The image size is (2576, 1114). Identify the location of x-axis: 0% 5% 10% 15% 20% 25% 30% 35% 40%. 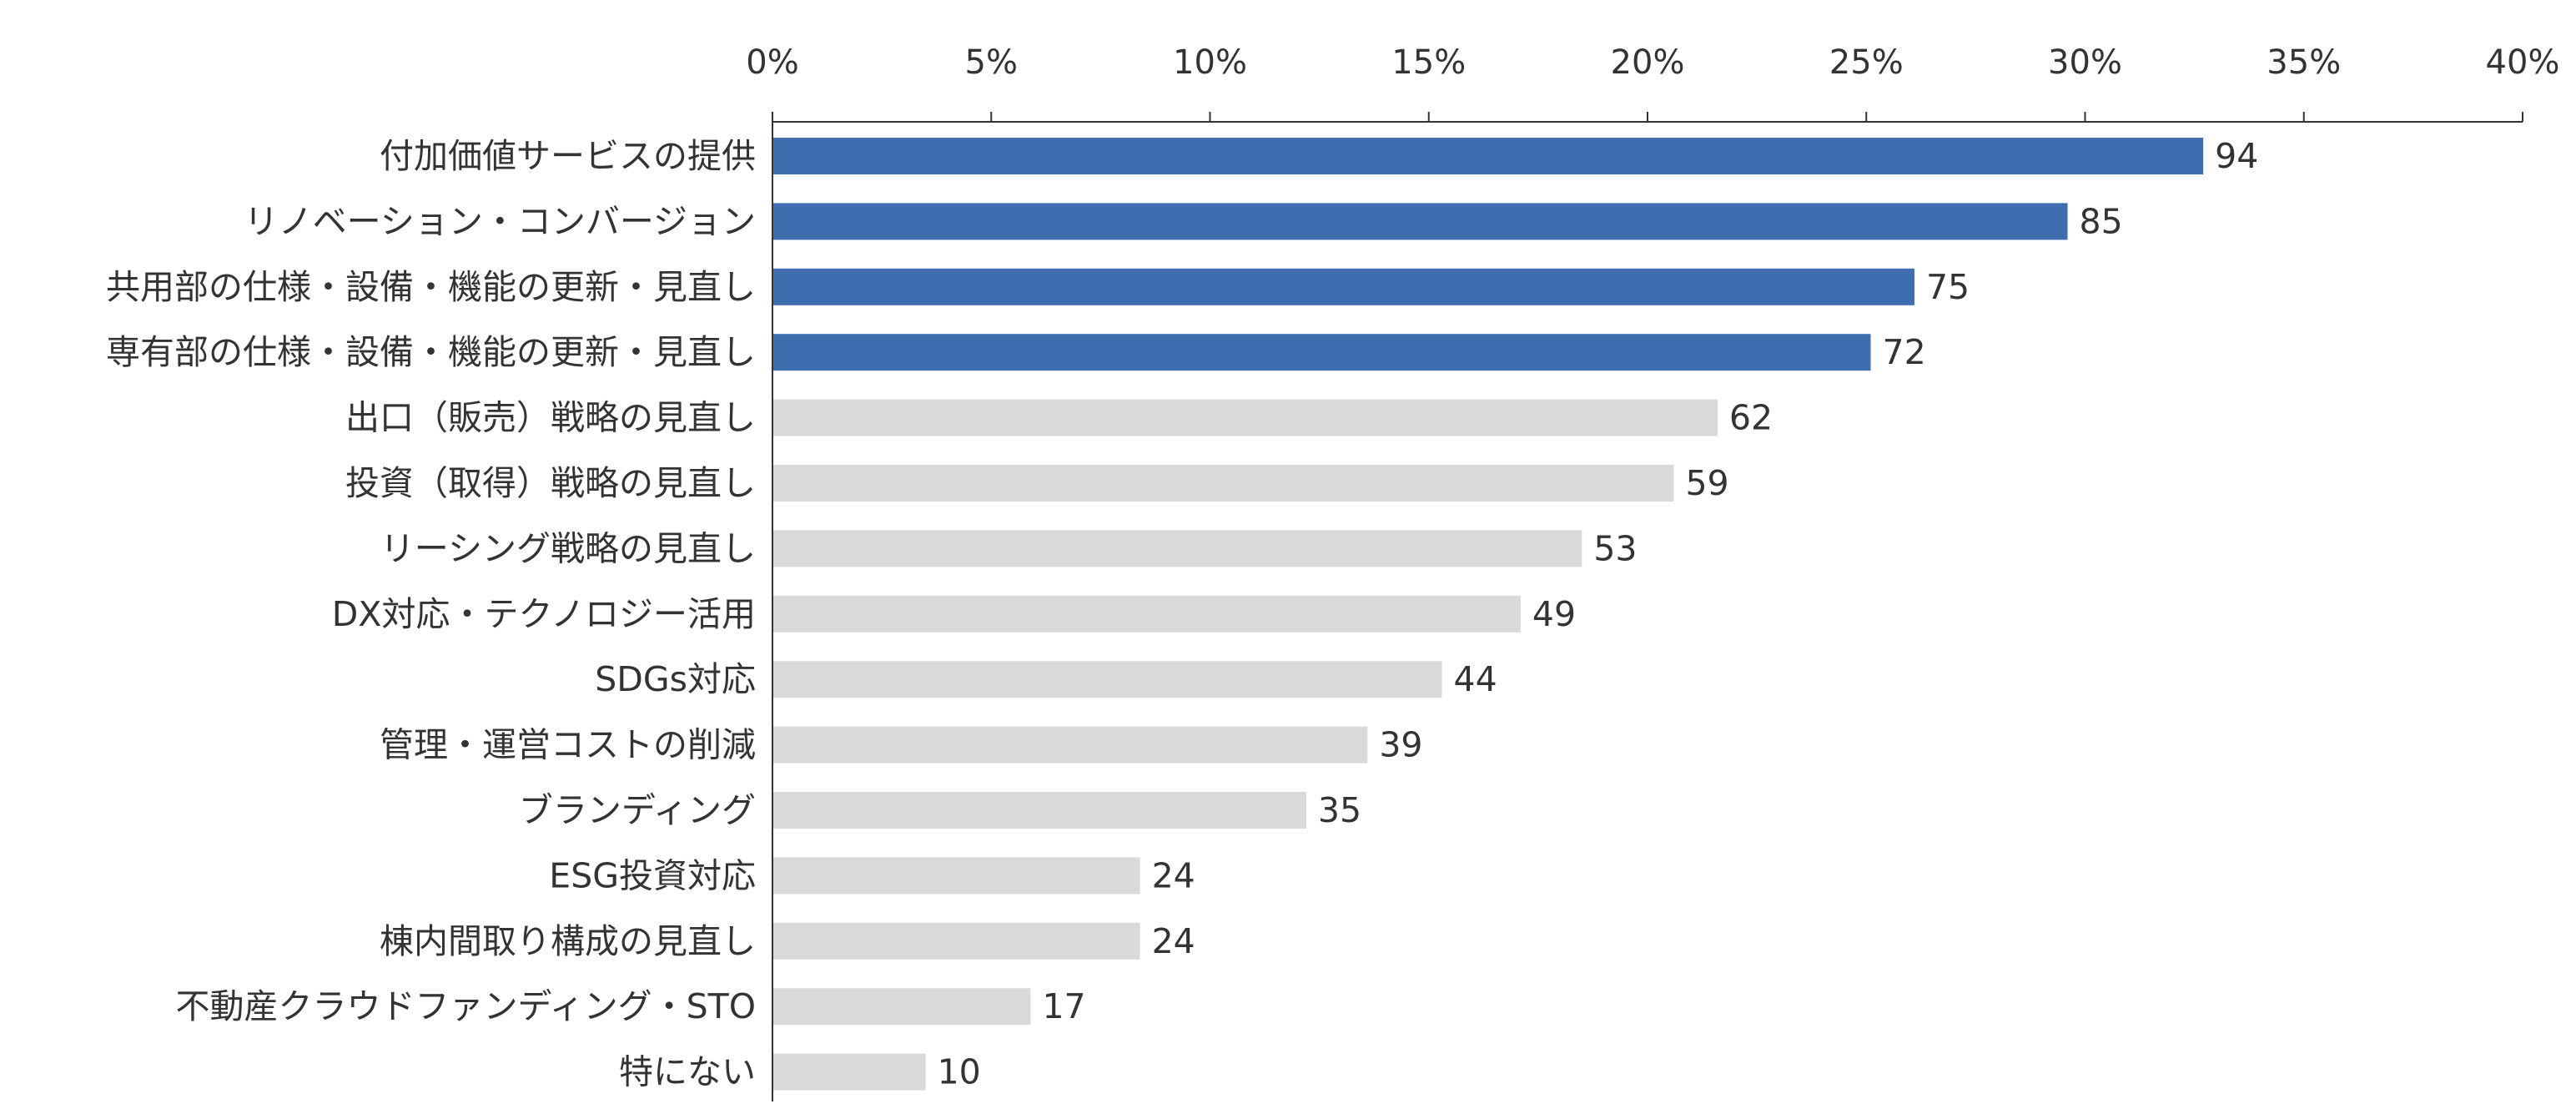
(1653, 83).